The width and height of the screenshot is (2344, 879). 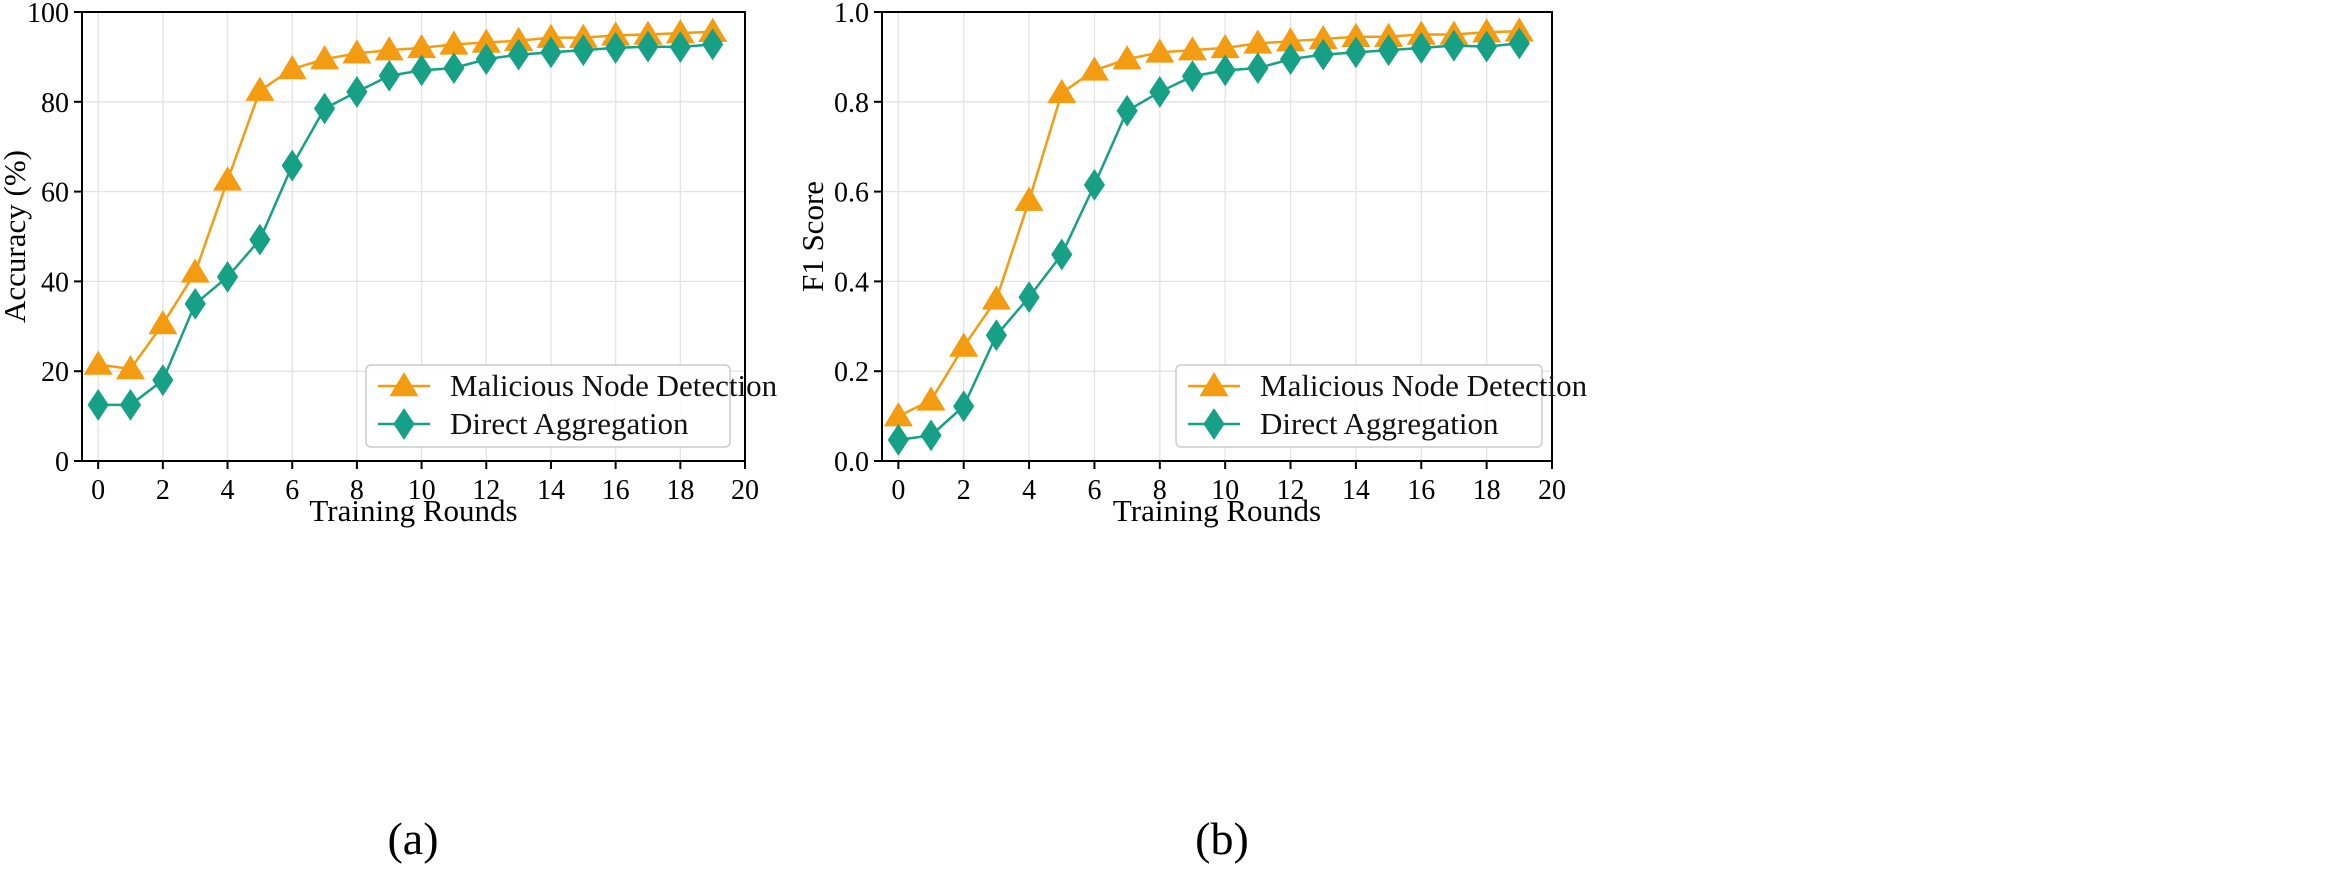 I want to click on y-tick-label: 0.2, so click(x=851, y=372).